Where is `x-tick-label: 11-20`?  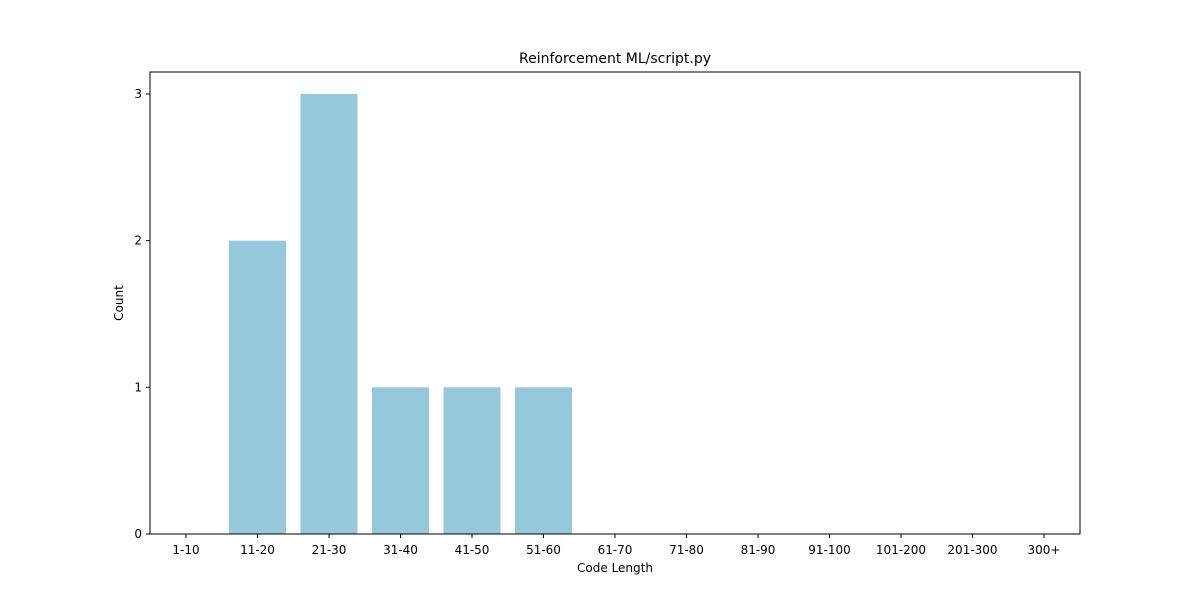 x-tick-label: 11-20 is located at coordinates (257, 550).